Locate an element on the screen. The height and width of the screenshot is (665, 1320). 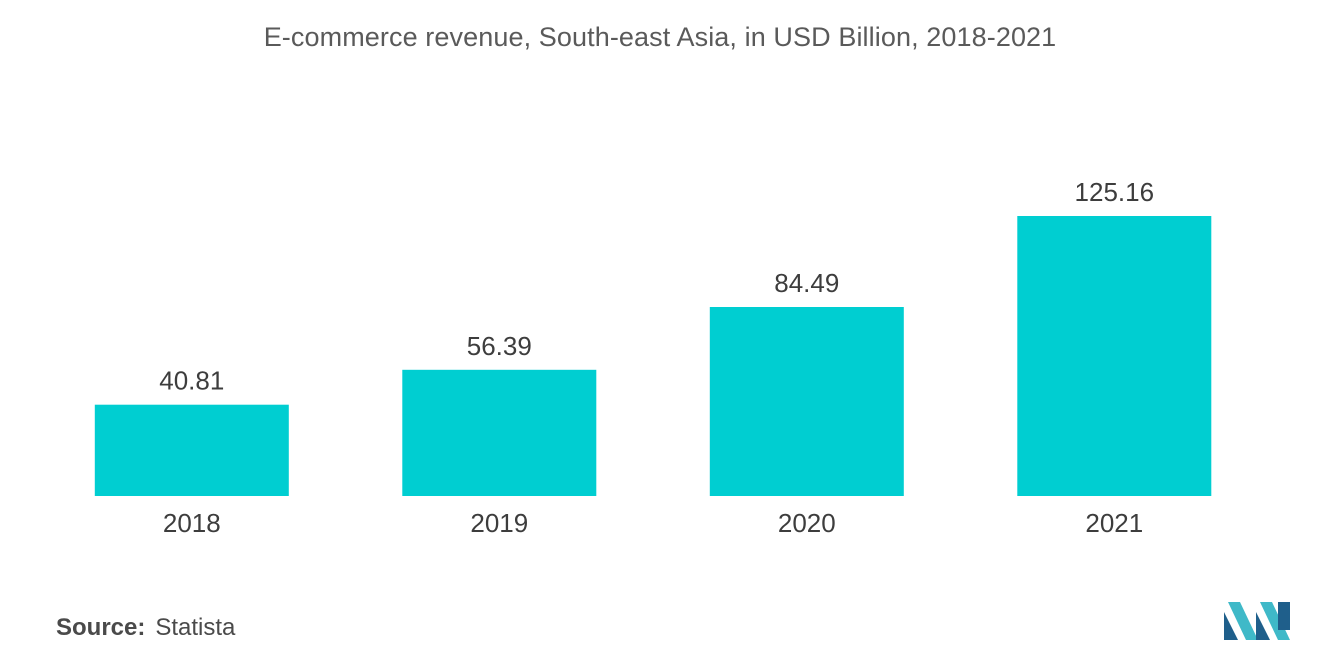
source-label: Source: is located at coordinates (101, 627).